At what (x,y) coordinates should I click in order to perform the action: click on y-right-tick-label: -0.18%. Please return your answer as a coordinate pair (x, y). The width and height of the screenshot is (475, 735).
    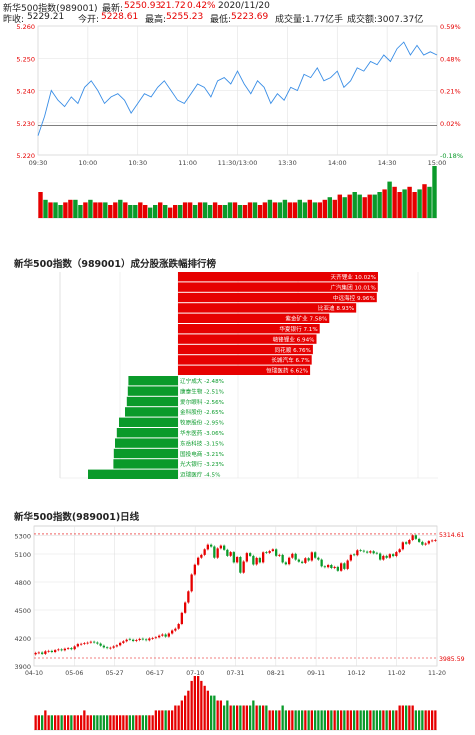
    Looking at the image, I should click on (451, 156).